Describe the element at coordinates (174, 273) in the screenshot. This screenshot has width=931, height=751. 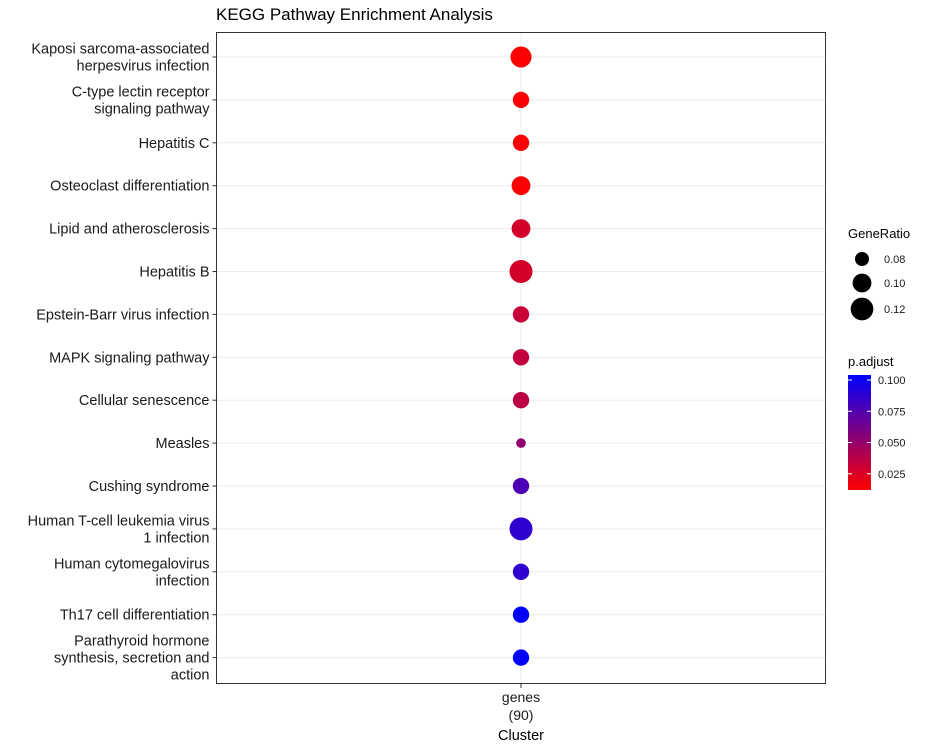
I see `y-axis-label: Hepatitis B` at that location.